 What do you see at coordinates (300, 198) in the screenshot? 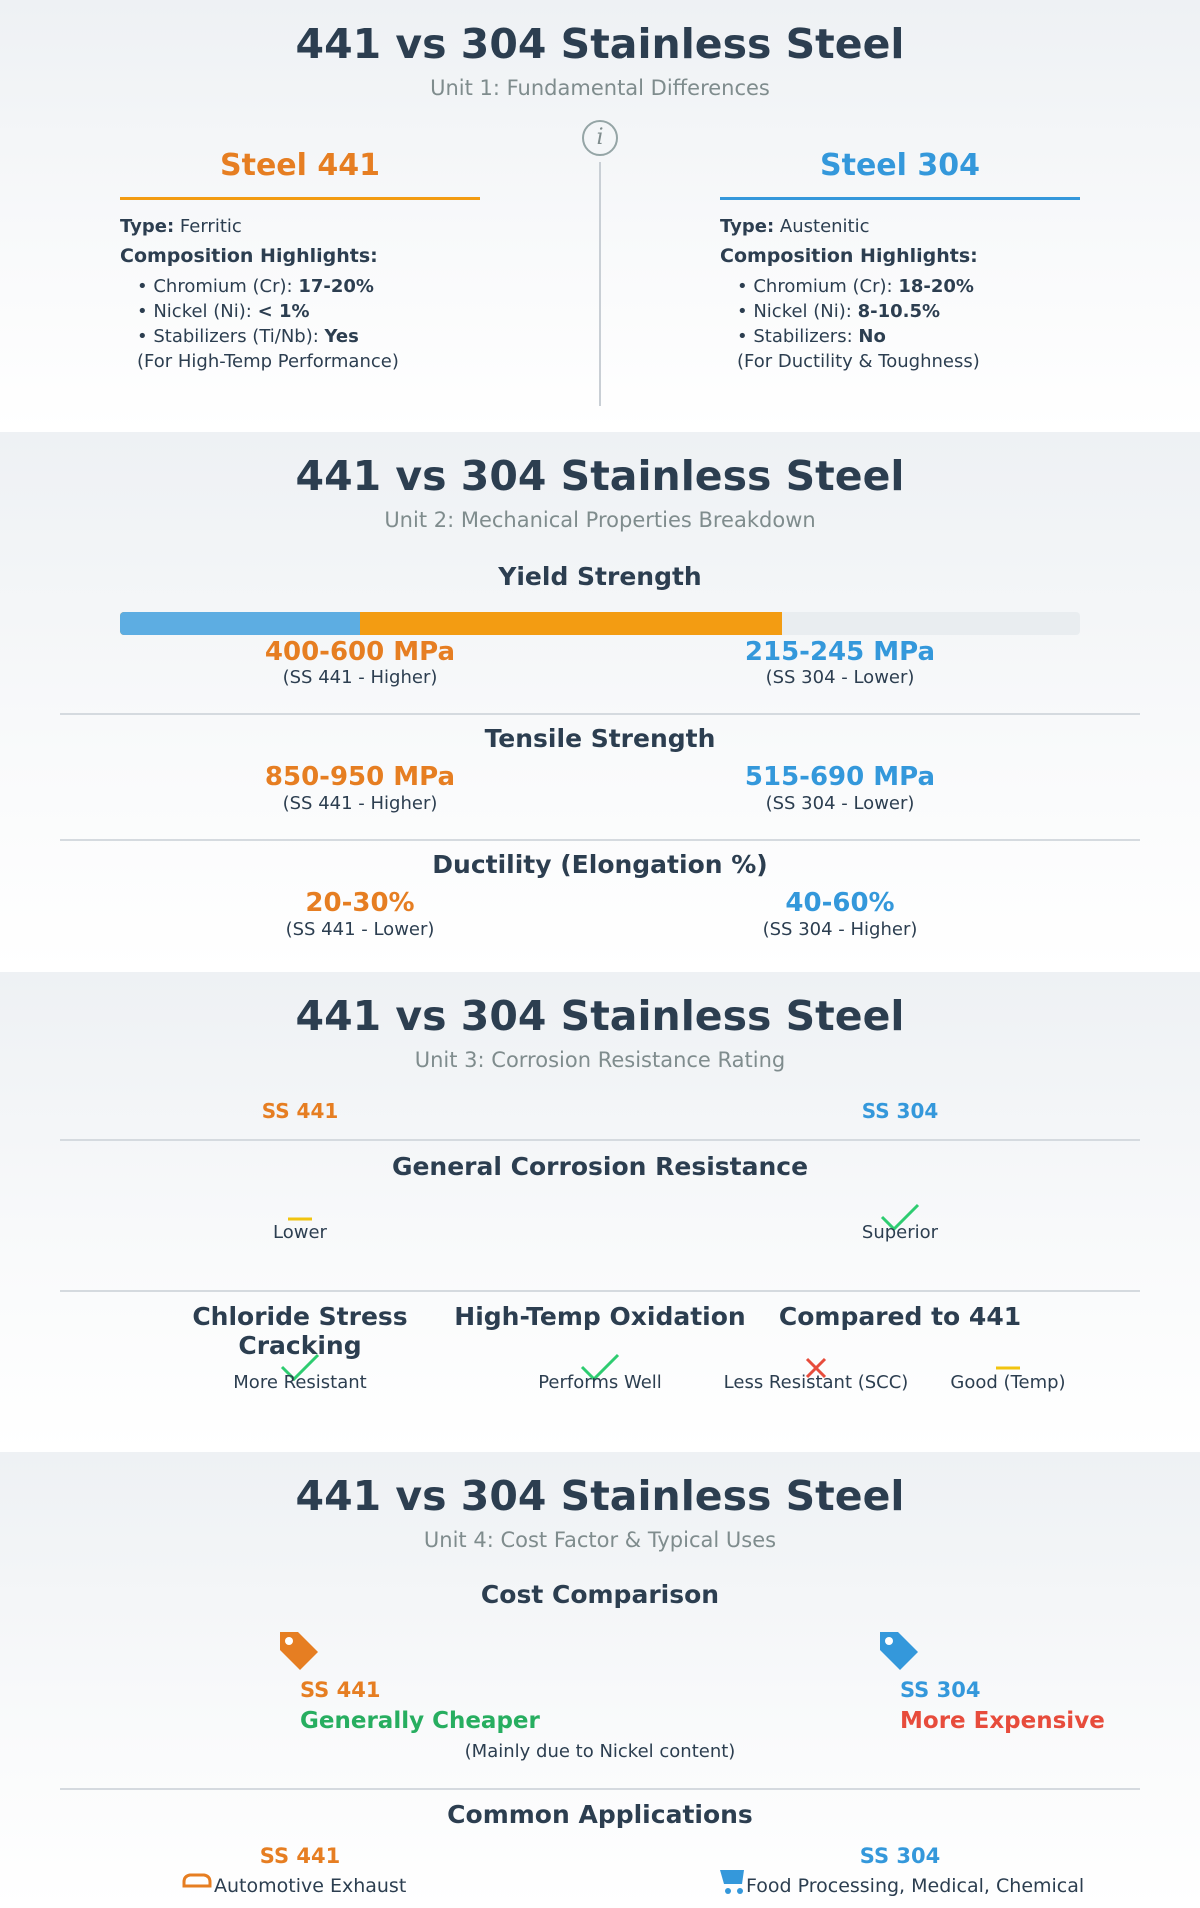
I see `steel-441-underline` at bounding box center [300, 198].